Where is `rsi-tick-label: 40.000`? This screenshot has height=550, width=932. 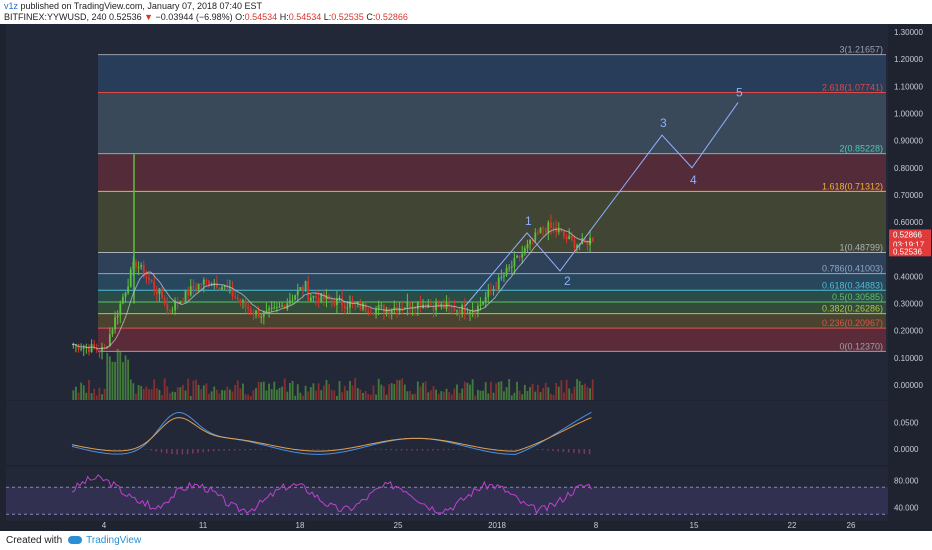
rsi-tick-label: 40.000 is located at coordinates (906, 508).